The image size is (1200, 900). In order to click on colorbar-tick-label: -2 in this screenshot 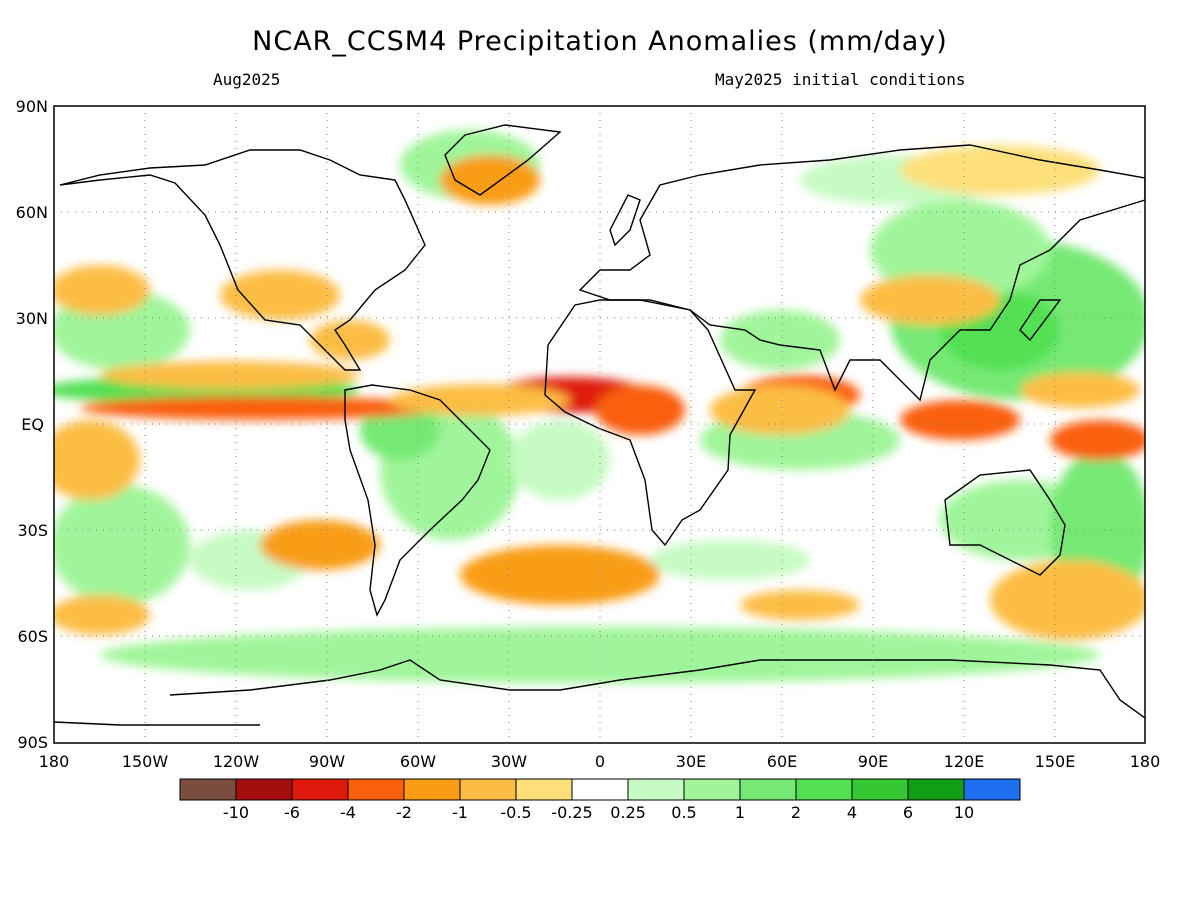, I will do `click(404, 812)`.